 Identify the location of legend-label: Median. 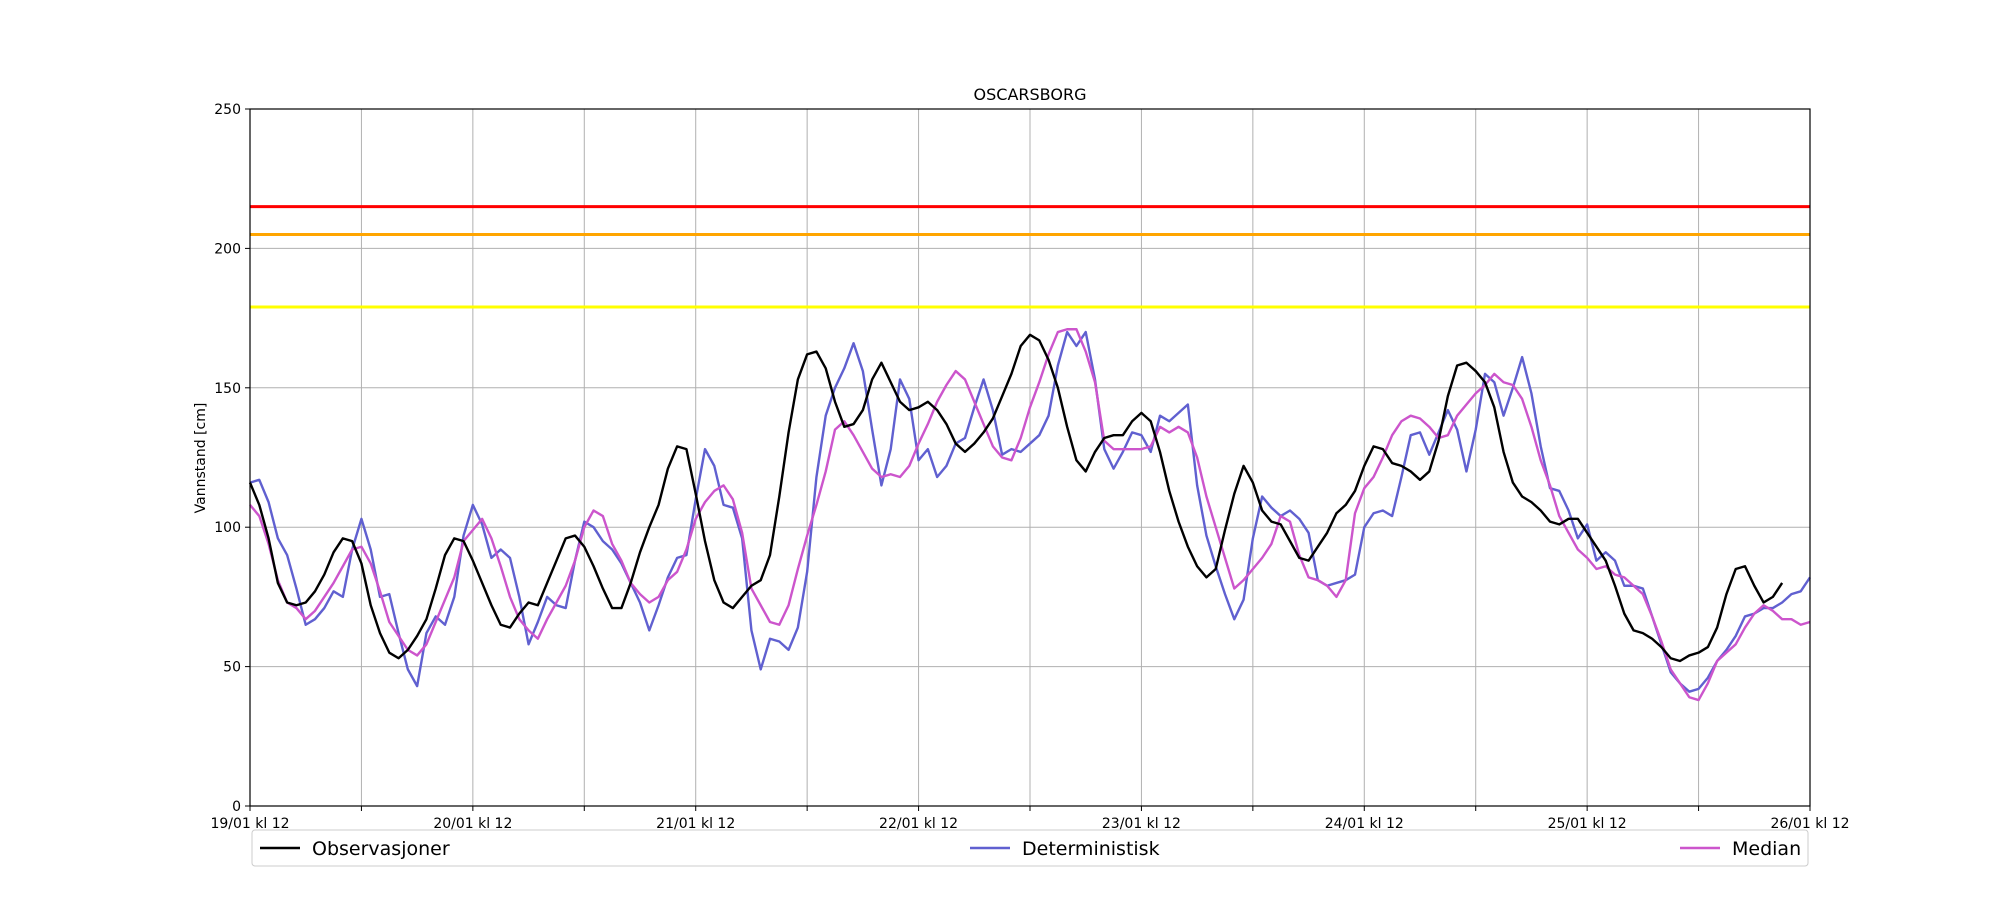
(1766, 849).